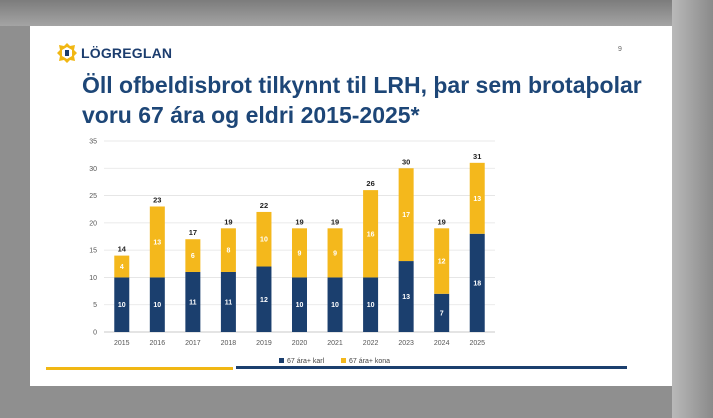 The height and width of the screenshot is (418, 713). I want to click on y-tick-label: 30, so click(93, 169).